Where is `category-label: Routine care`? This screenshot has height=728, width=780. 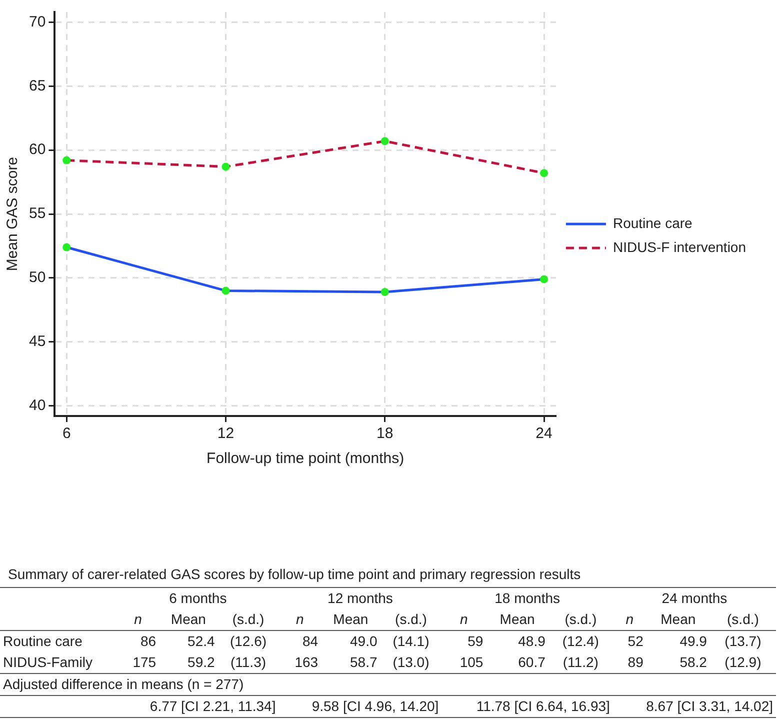 category-label: Routine care is located at coordinates (42, 641).